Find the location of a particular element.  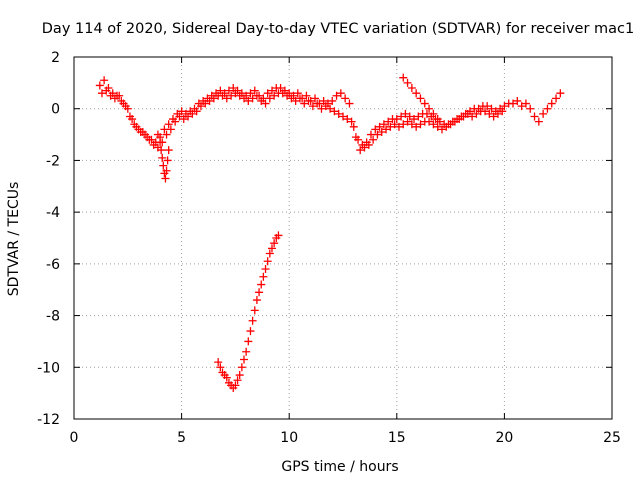

x-tick-label: 0 is located at coordinates (74, 438).